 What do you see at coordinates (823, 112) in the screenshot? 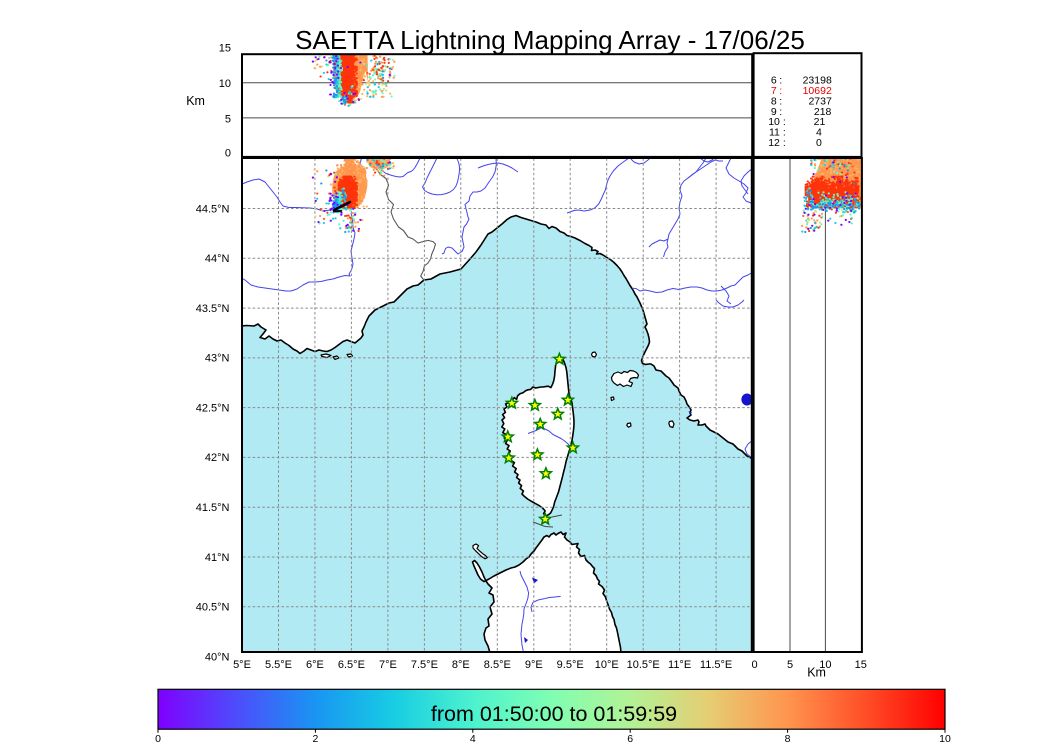
I see `svg-text: 218` at bounding box center [823, 112].